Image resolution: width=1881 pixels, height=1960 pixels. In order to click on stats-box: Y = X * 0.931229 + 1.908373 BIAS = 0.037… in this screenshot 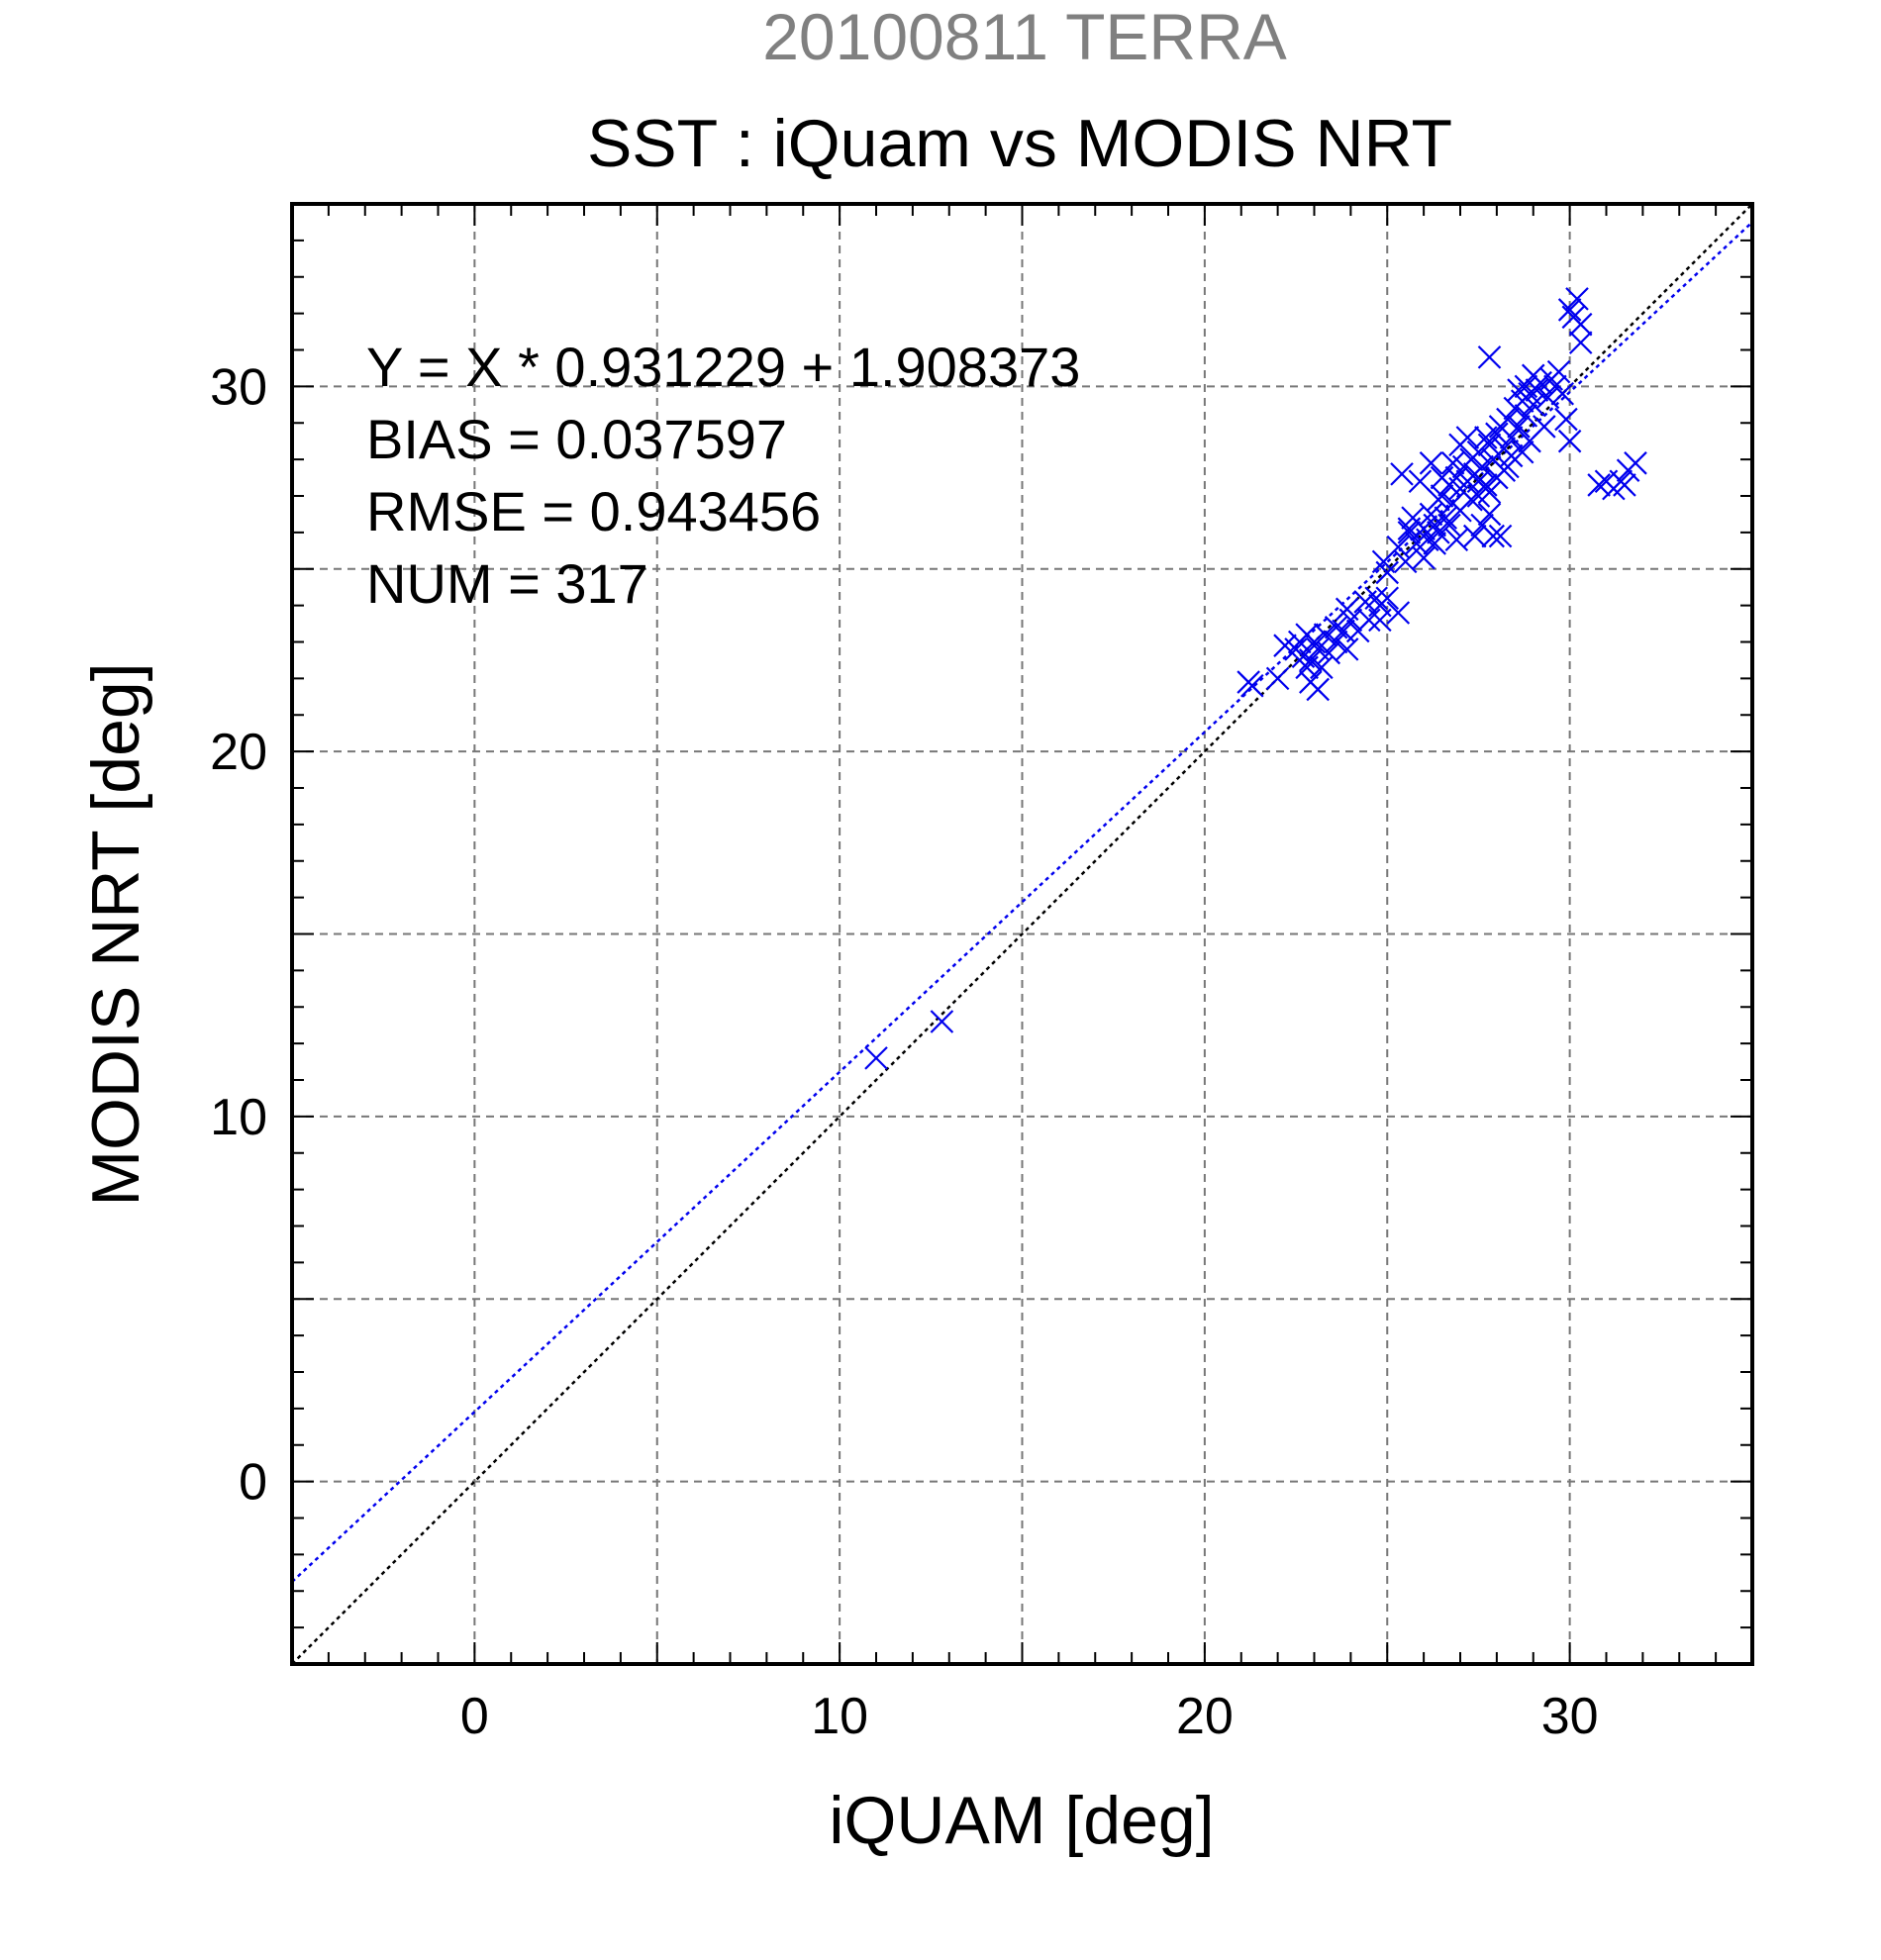, I will do `click(723, 475)`.